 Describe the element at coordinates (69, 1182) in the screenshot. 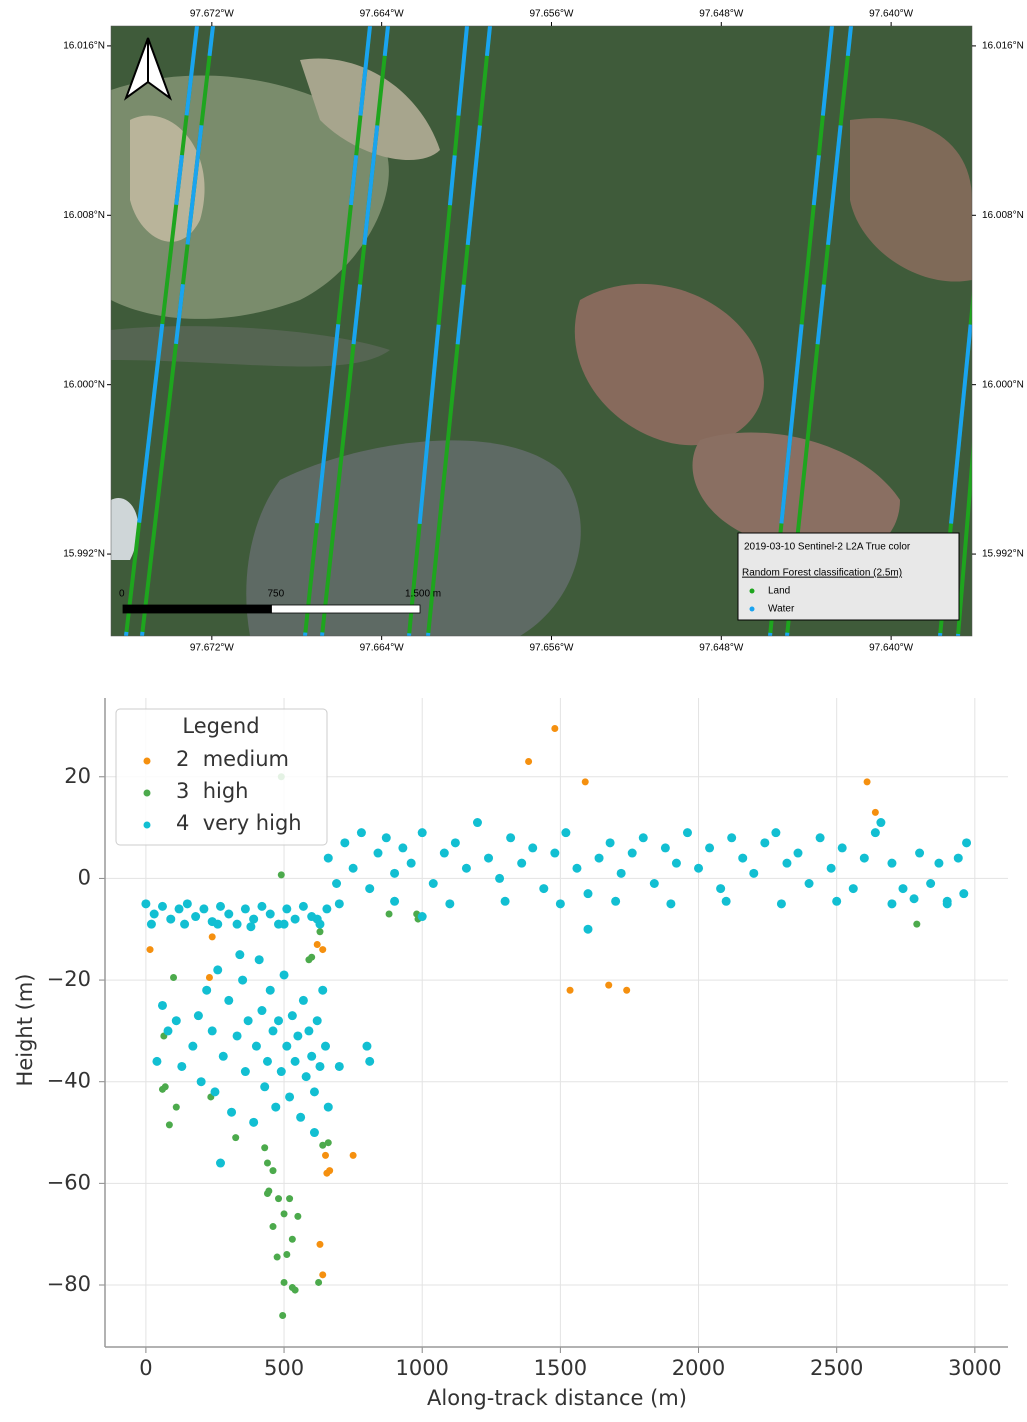

I see `y-tick-label: −60` at that location.